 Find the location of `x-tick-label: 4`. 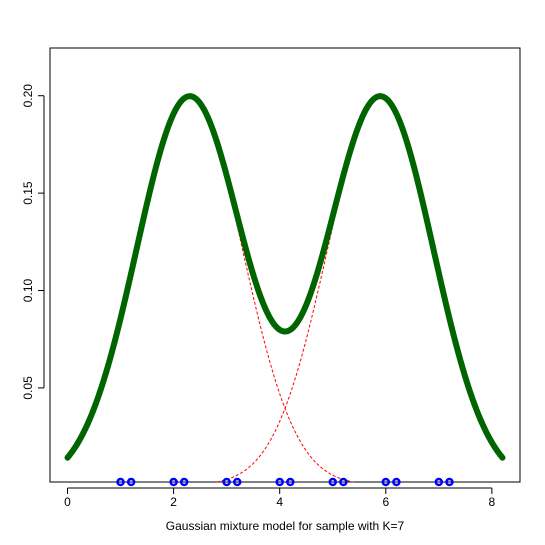

x-tick-label: 4 is located at coordinates (279, 502).